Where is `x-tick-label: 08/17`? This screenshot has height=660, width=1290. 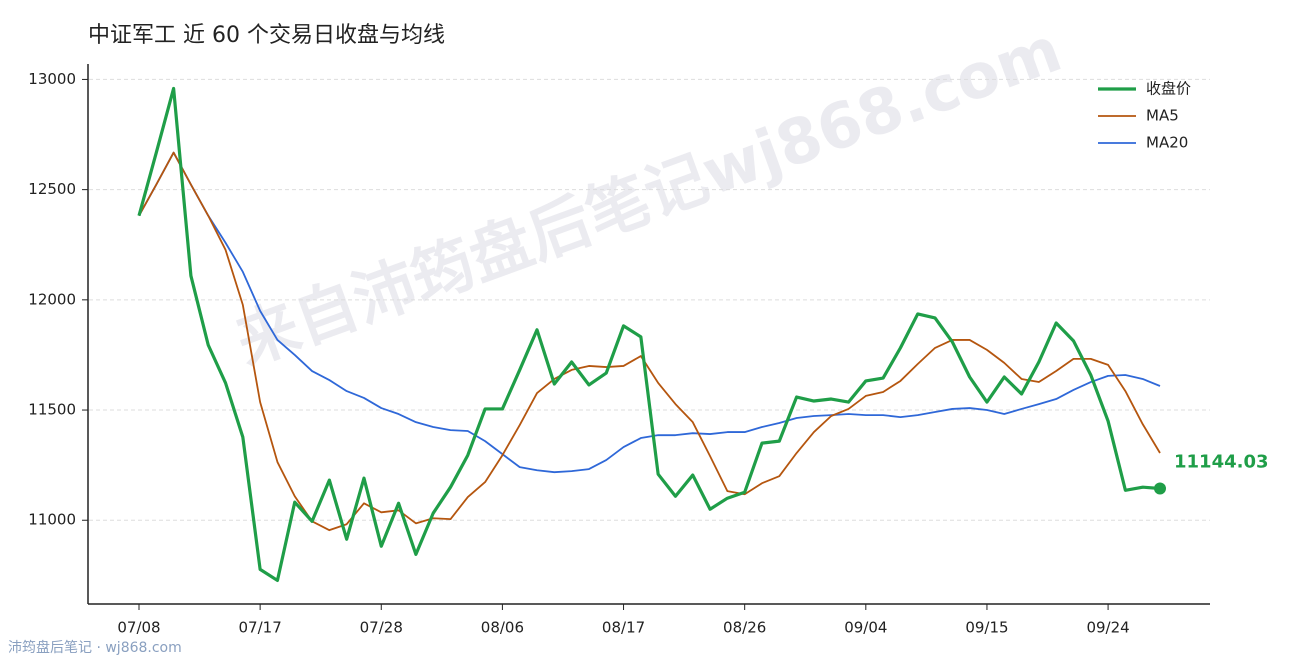
x-tick-label: 08/17 is located at coordinates (623, 628).